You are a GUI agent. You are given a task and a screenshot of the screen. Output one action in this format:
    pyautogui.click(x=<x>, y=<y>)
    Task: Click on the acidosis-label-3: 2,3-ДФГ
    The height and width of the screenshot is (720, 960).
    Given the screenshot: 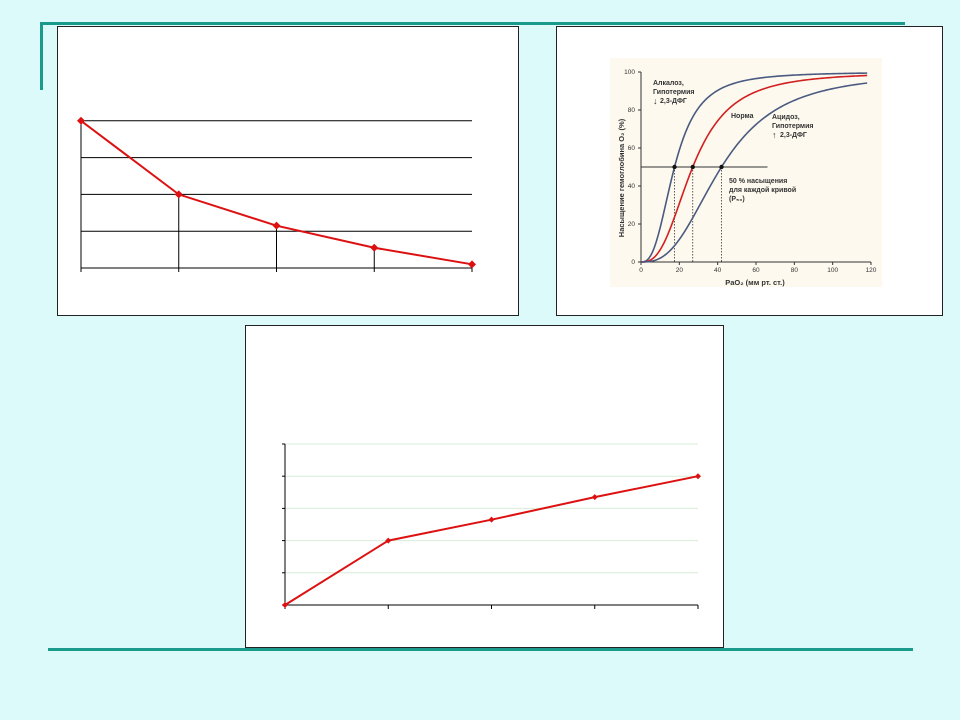 What is the action you would take?
    pyautogui.click(x=793, y=135)
    